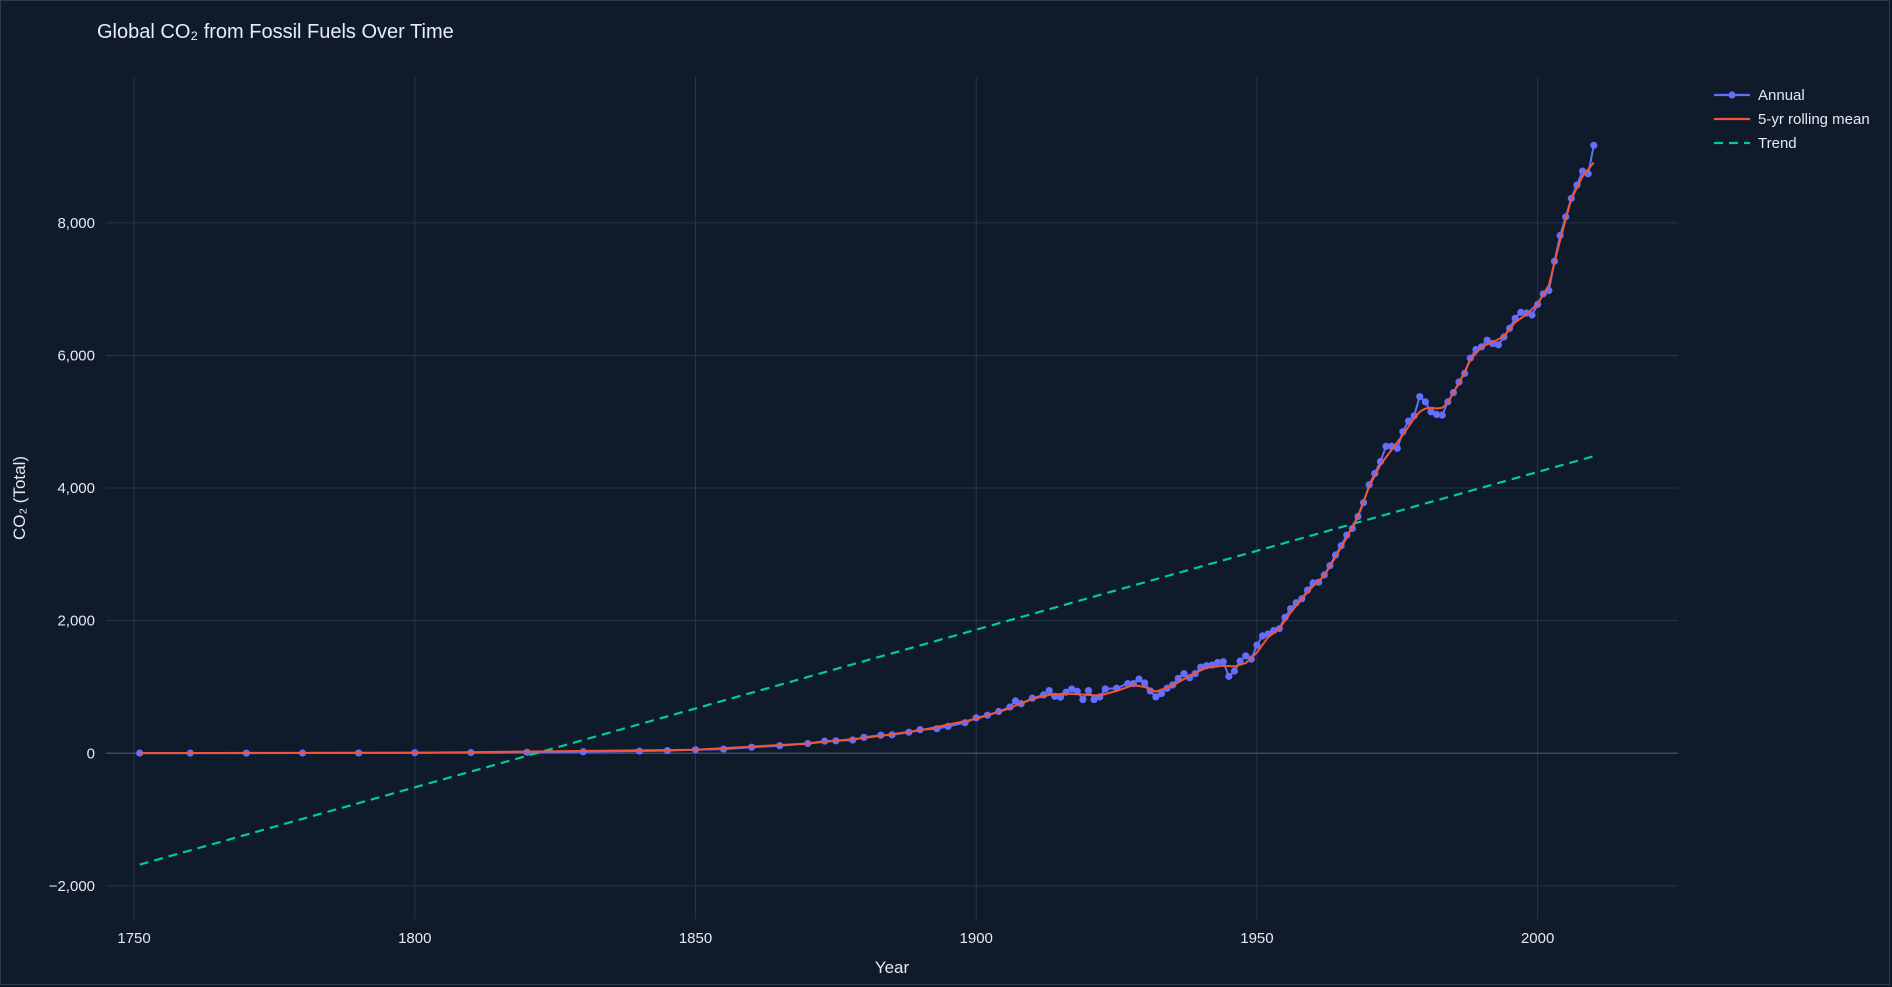  What do you see at coordinates (1814, 119) in the screenshot?
I see `legend-label: 5-yr rolling mean` at bounding box center [1814, 119].